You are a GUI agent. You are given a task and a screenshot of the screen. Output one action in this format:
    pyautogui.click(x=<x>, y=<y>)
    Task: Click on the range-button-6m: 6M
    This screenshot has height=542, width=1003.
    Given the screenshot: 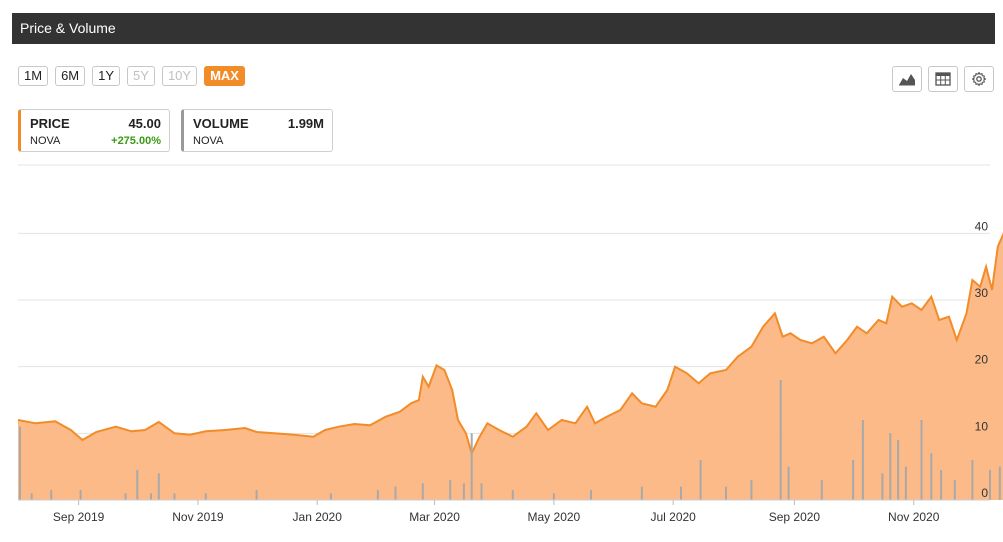 What is the action you would take?
    pyautogui.click(x=70, y=76)
    